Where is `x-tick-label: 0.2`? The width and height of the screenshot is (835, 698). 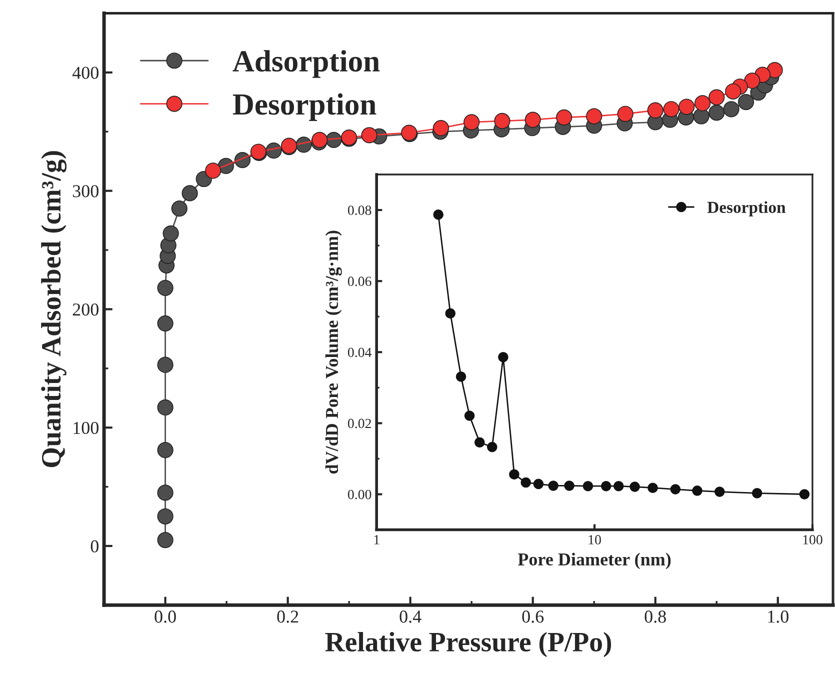
x-tick-label: 0.2 is located at coordinates (287, 616).